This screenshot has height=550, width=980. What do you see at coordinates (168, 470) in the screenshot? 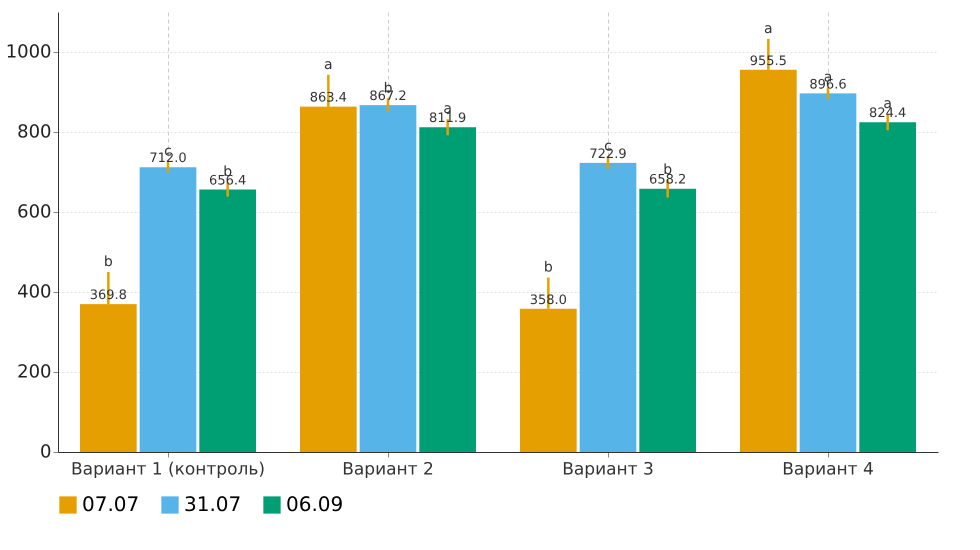
I see `x-tick-label: Вариант 1 (контроль)` at bounding box center [168, 470].